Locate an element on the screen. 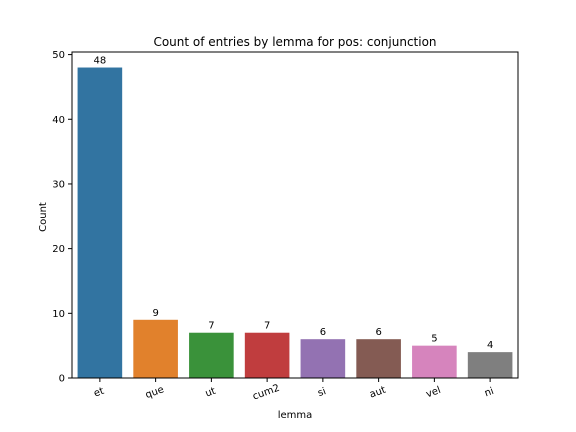  y-tick-label-20: 20 is located at coordinates (58, 249).